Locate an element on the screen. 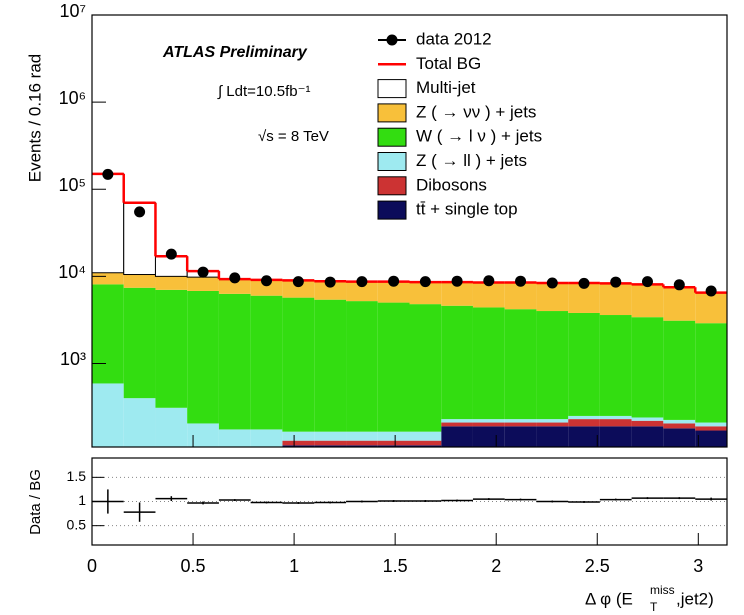 The image size is (744, 615). x-tick-label: 0 is located at coordinates (92, 566).